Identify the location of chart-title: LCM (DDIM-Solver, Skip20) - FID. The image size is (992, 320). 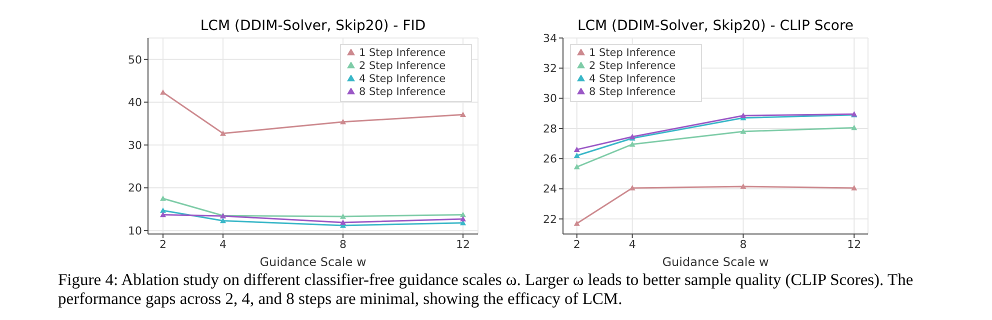
(313, 26).